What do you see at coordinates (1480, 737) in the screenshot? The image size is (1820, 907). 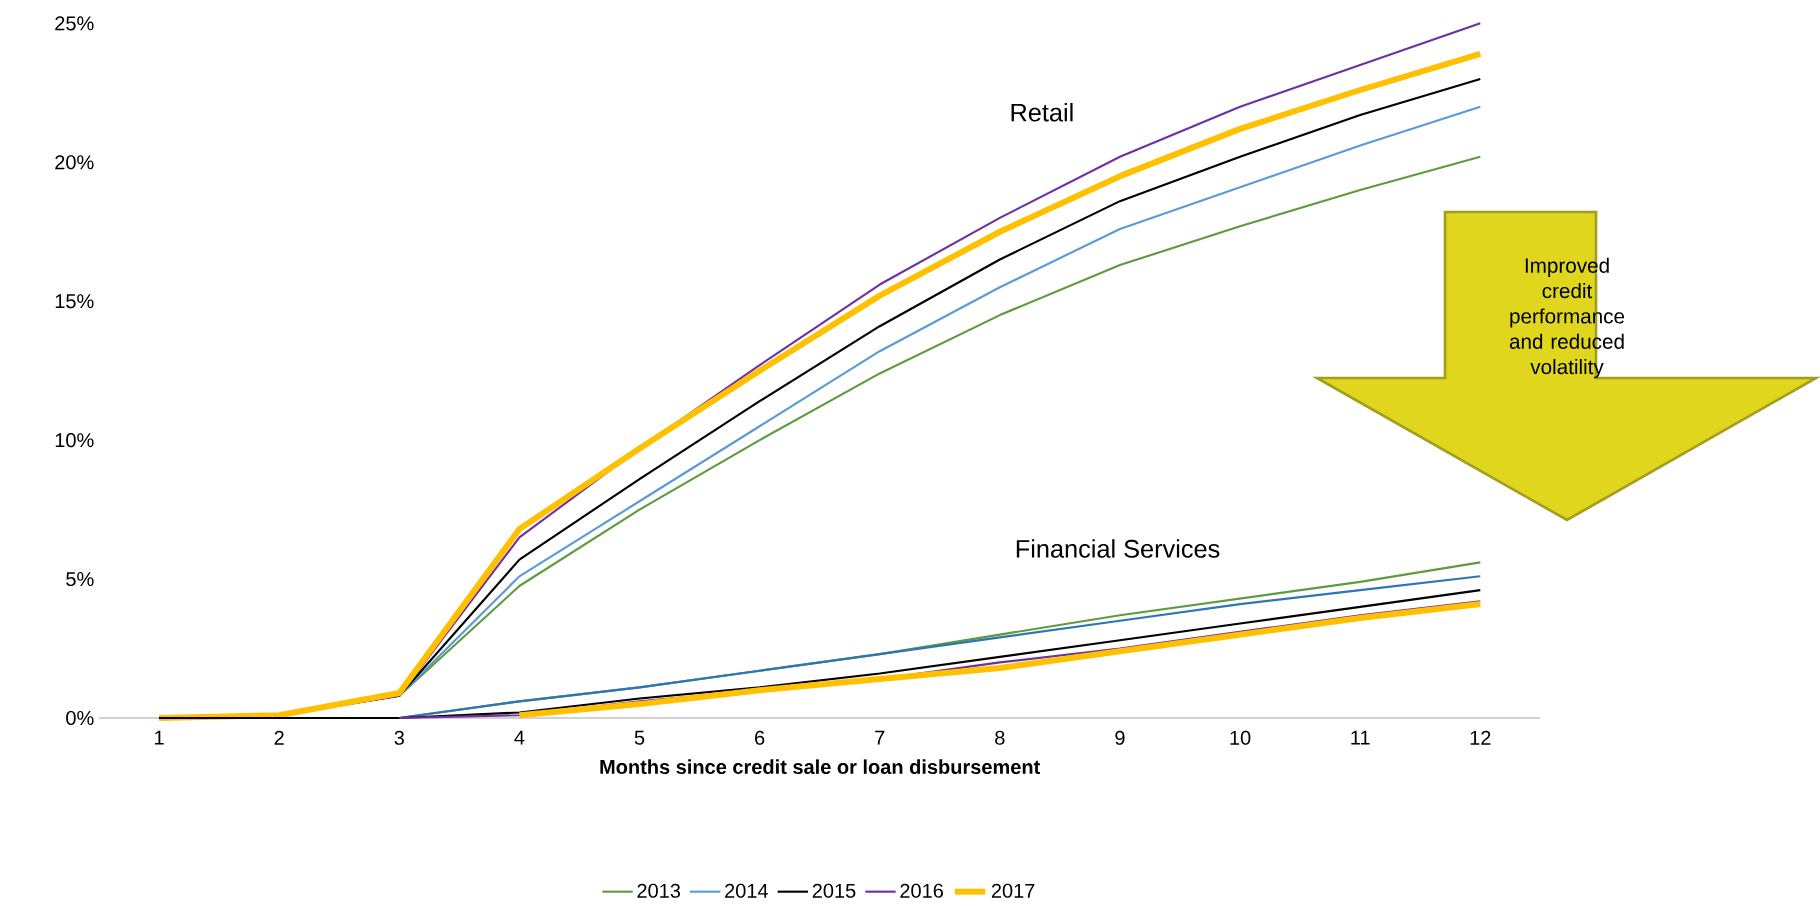 I see `x-tick-label: 12` at bounding box center [1480, 737].